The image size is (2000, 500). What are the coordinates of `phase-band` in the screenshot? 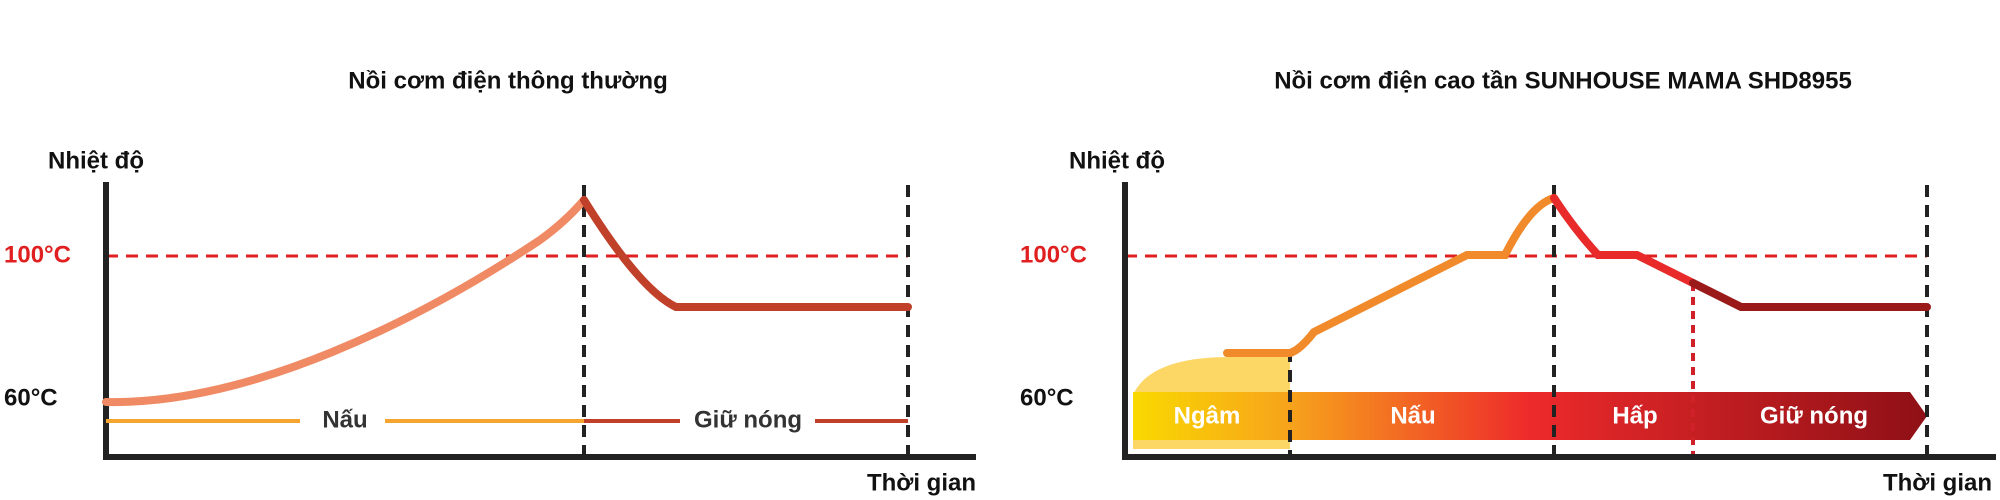 It's located at (1530, 416).